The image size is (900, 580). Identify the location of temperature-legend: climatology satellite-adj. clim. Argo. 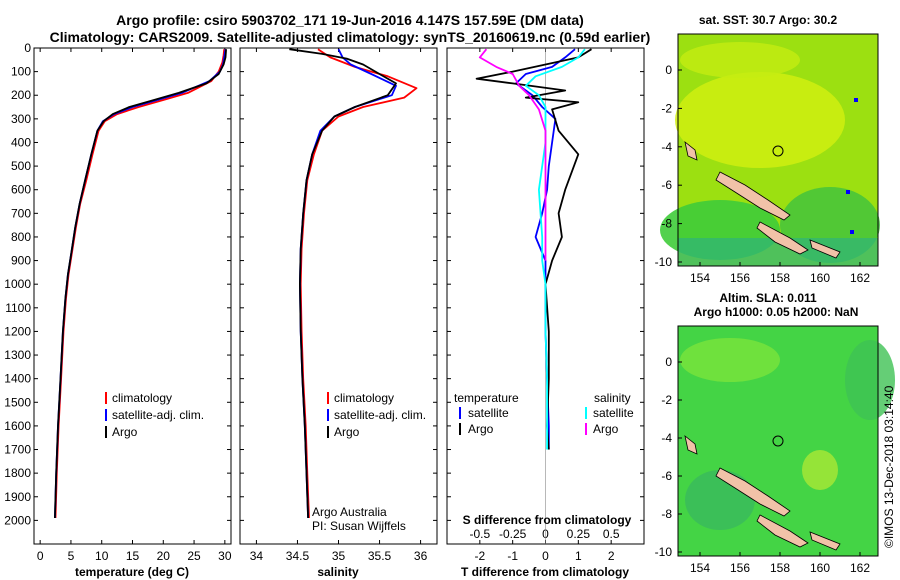
(154, 415).